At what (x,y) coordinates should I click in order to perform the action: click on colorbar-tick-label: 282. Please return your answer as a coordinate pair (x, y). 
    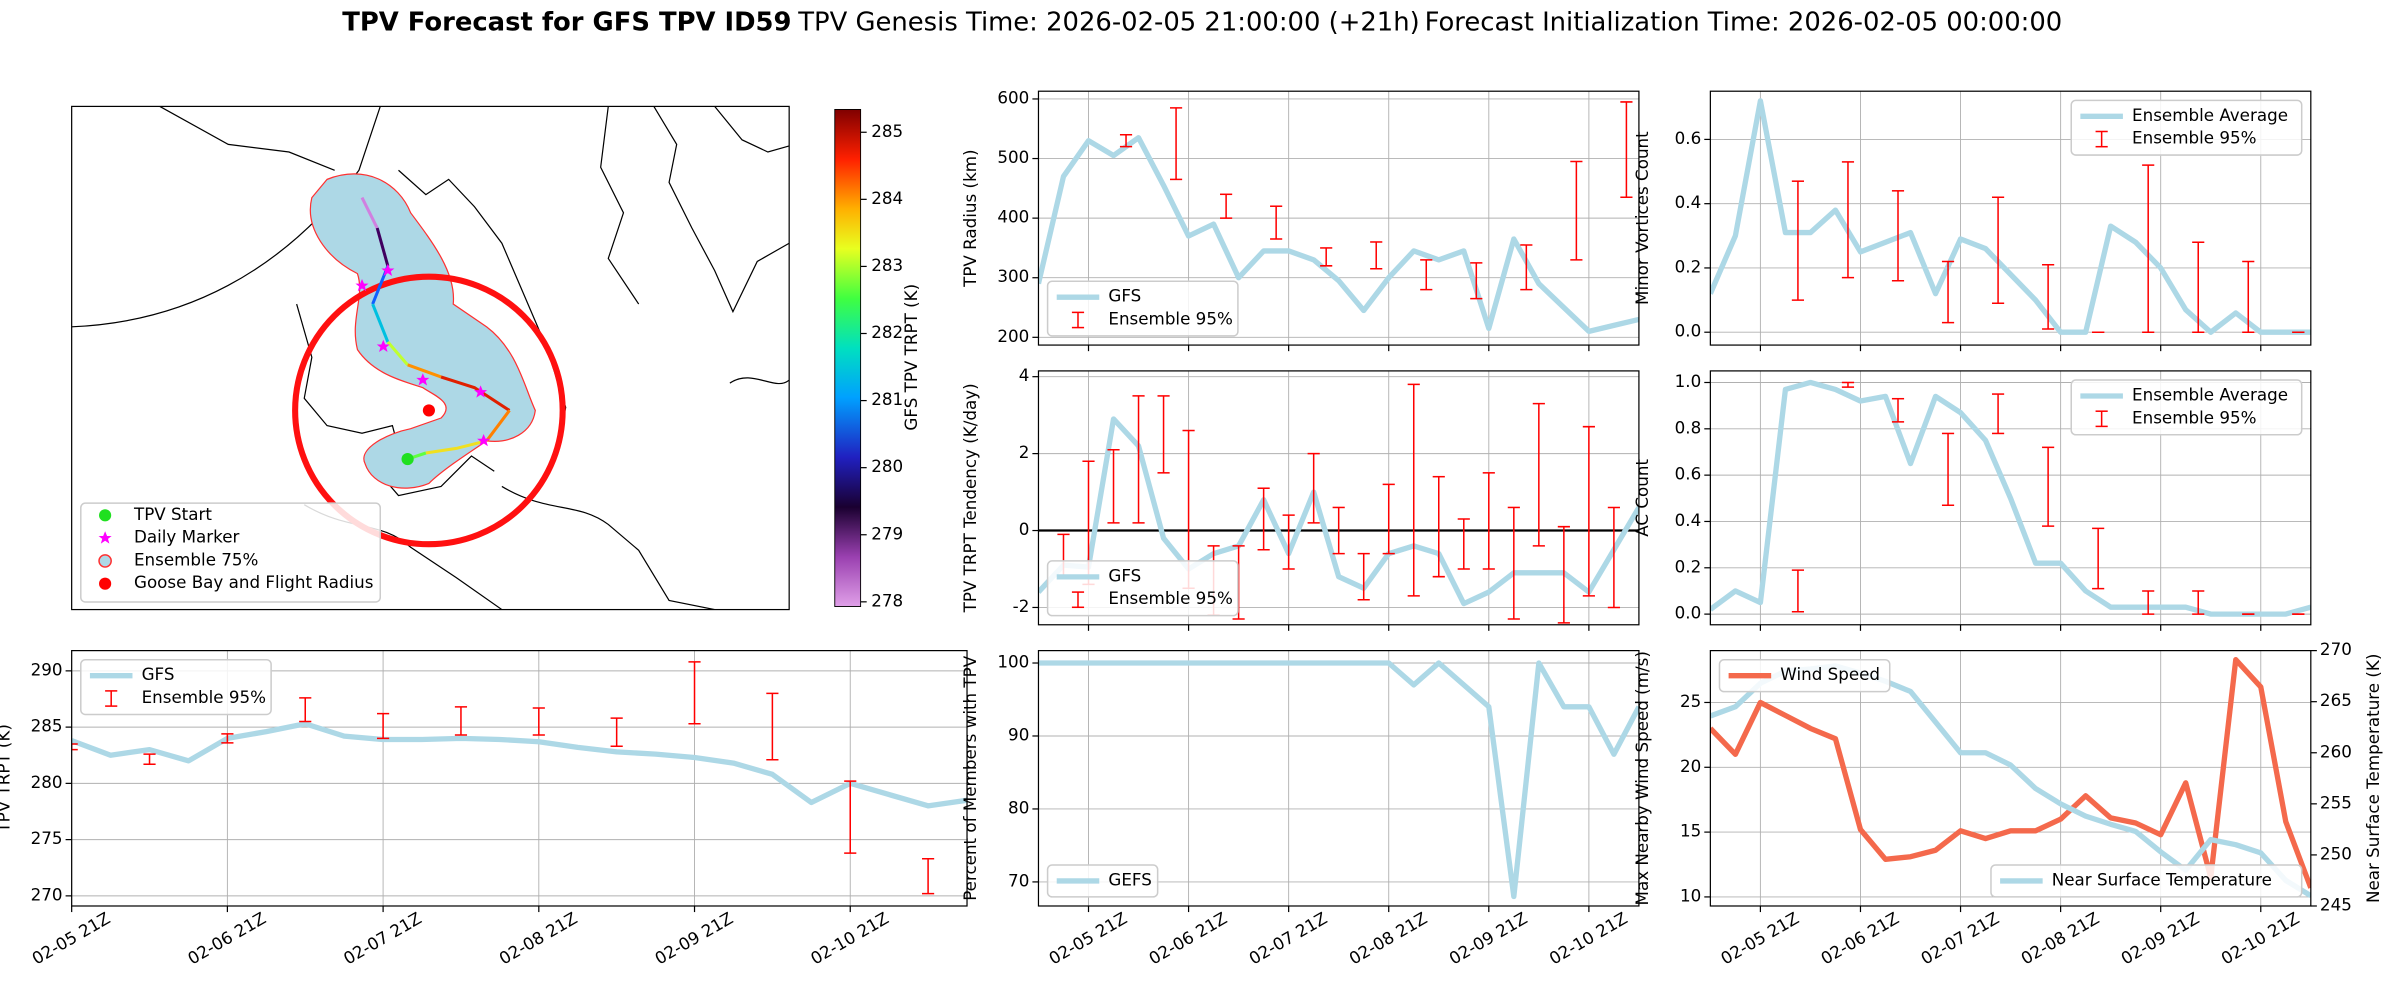
    Looking at the image, I should click on (887, 332).